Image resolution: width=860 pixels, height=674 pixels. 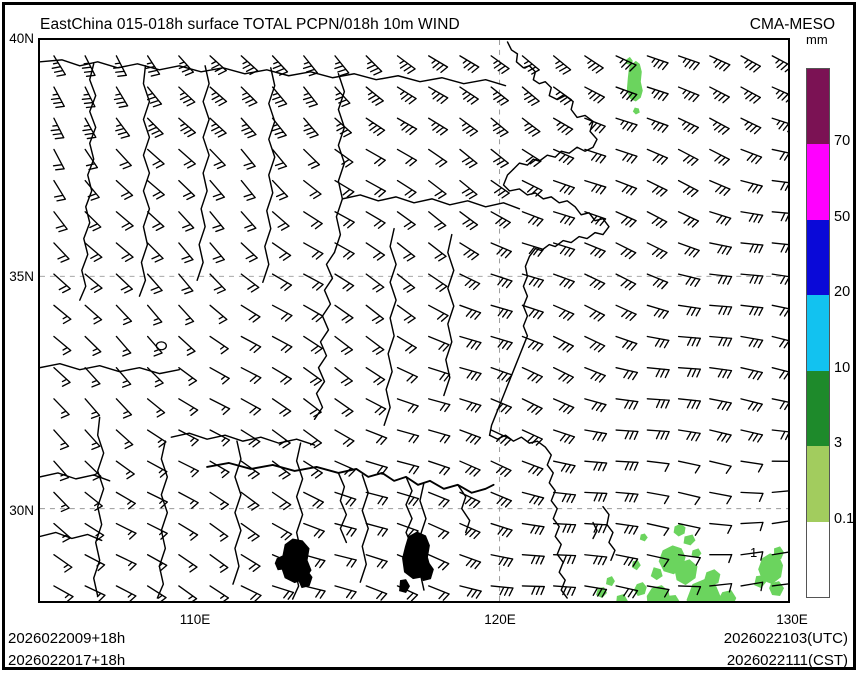 I want to click on contour-label-1: 1, so click(x=754, y=552).